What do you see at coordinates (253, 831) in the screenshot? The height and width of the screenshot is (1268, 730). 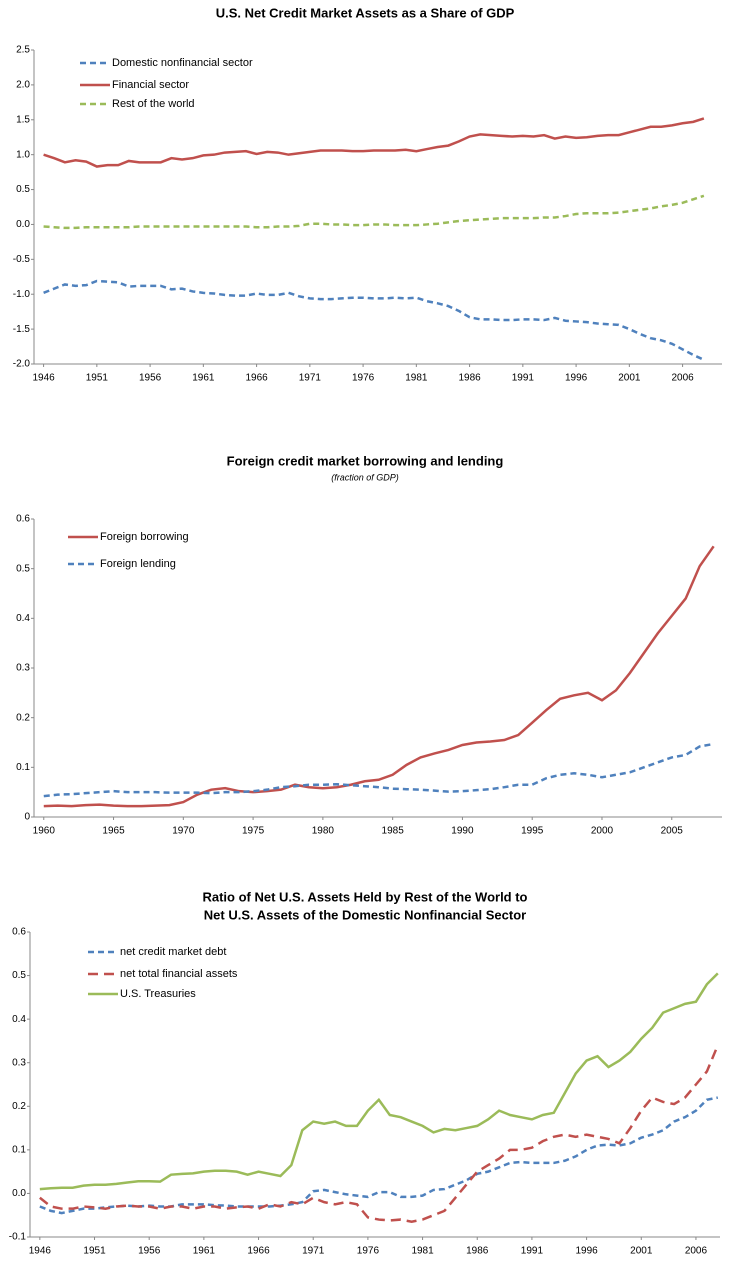 I see `x-tick-label: 1975` at bounding box center [253, 831].